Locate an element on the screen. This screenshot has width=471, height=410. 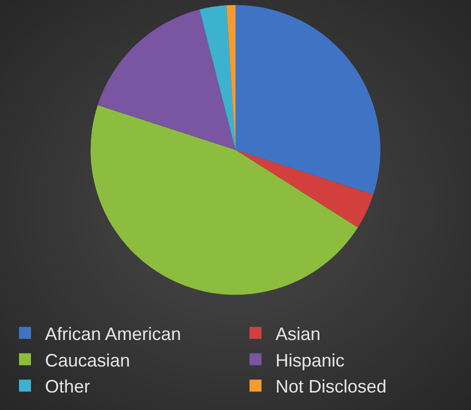
legend-label: African American is located at coordinates (113, 334).